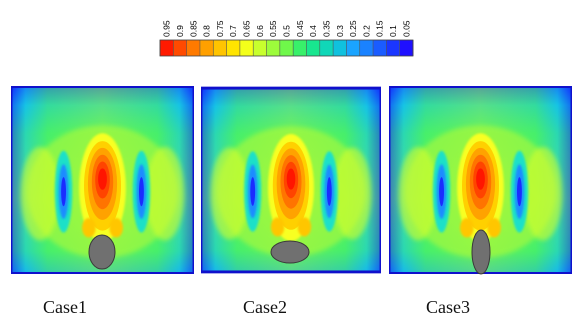 This screenshot has height=322, width=574. I want to click on solid-blob-case1, so click(102, 252).